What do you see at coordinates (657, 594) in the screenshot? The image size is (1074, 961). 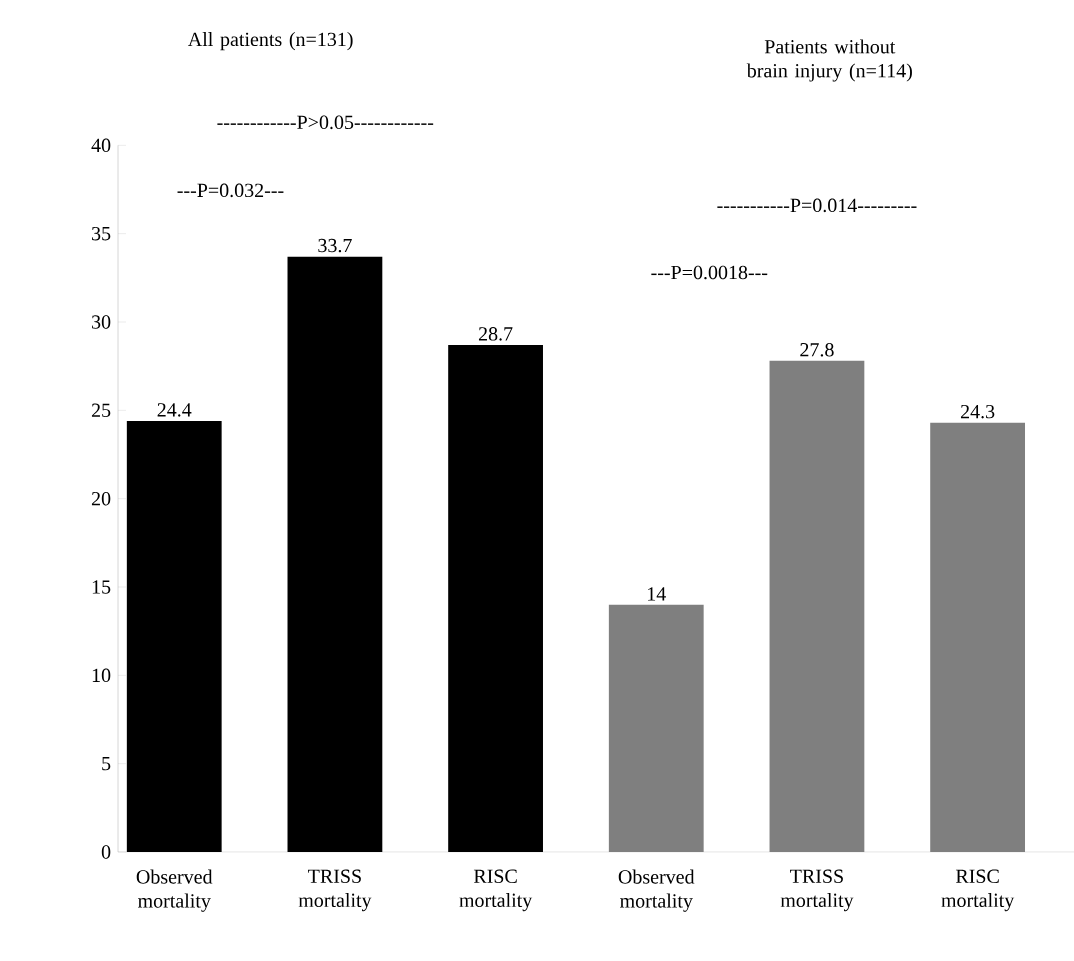 I see `data-label: 14` at bounding box center [657, 594].